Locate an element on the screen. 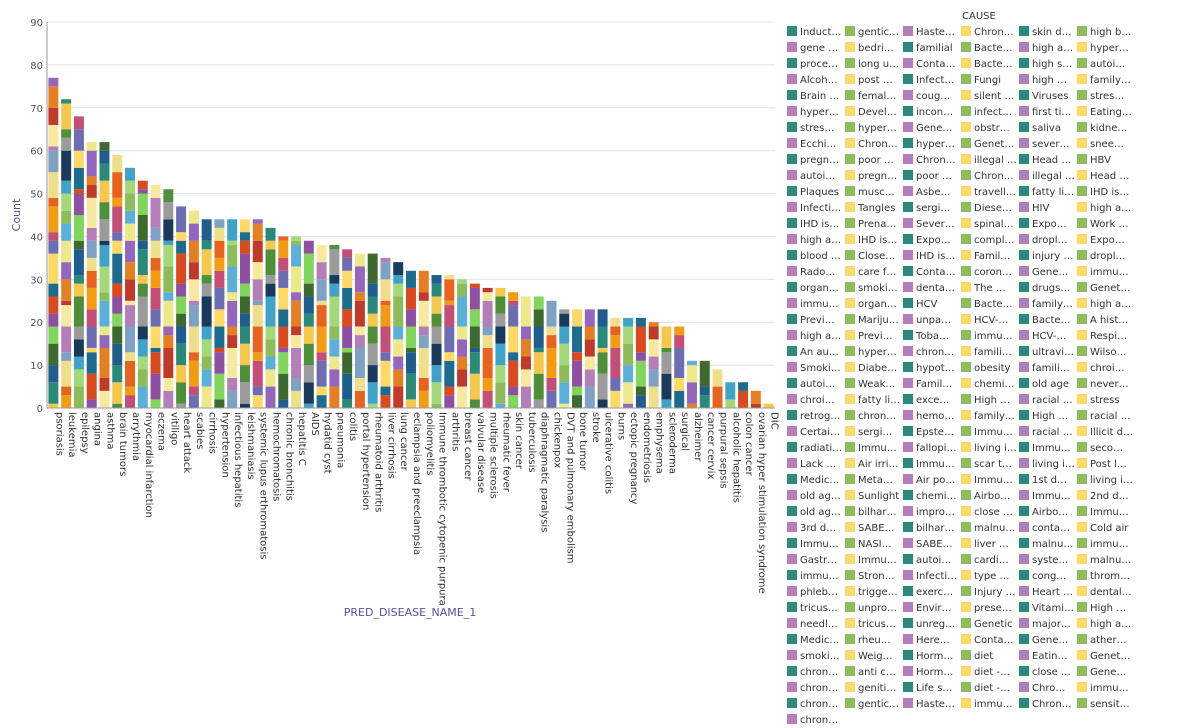  legend-label: Cold air is located at coordinates (1109, 528).